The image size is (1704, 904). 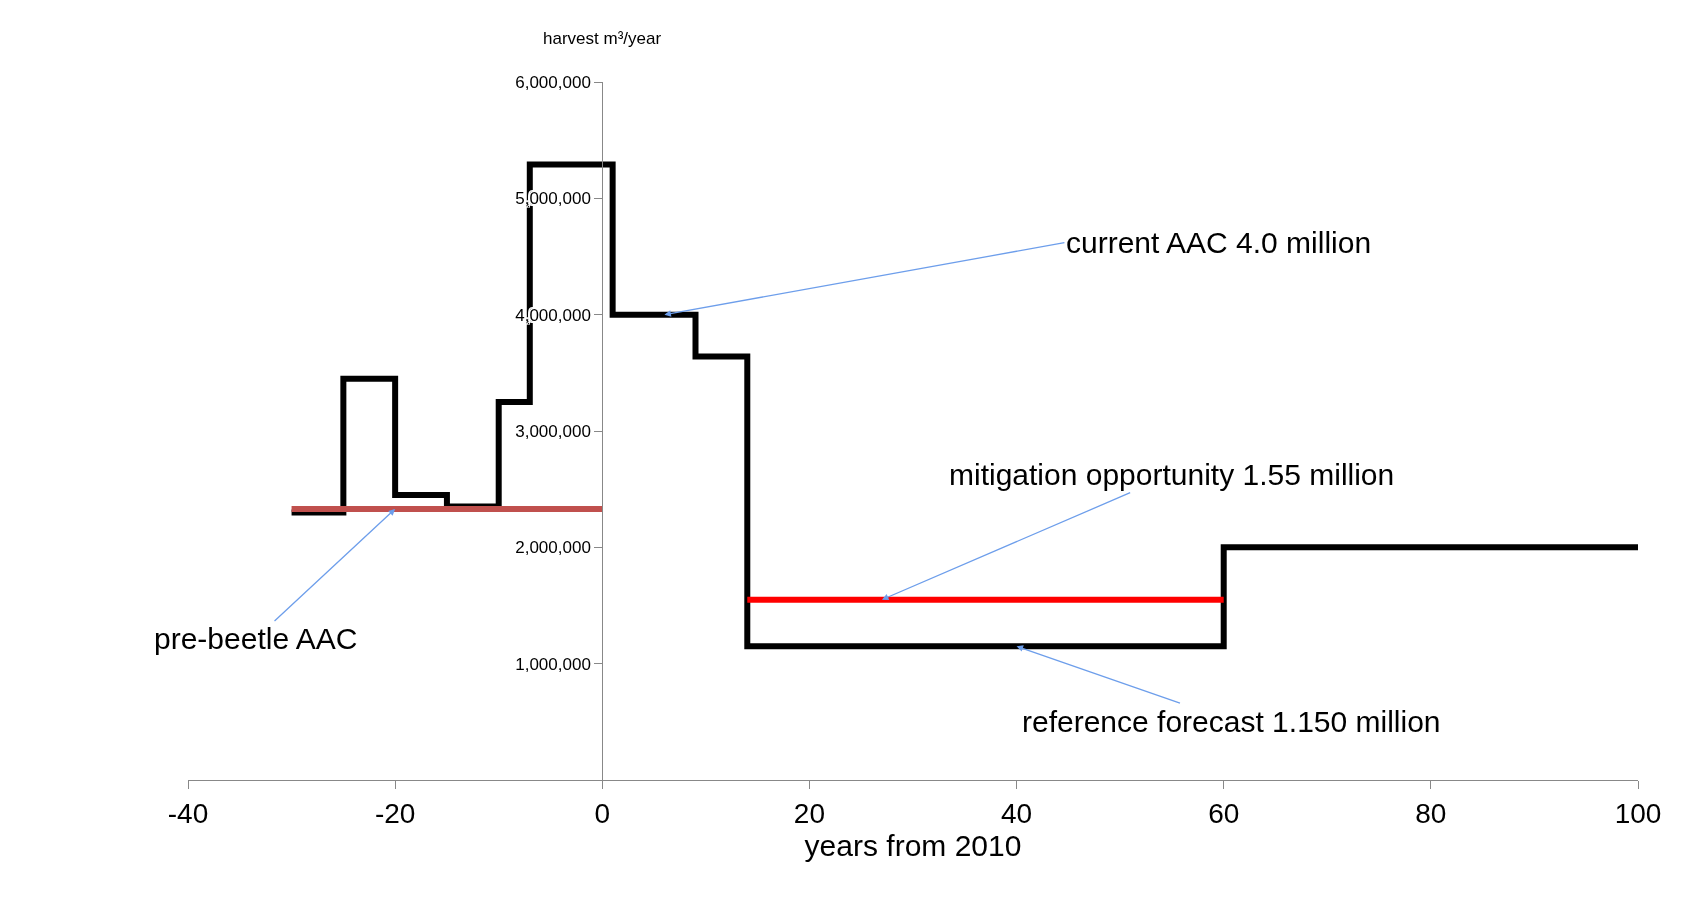 I want to click on annotation: mitigation opportunity 1.55 million, so click(x=1172, y=474).